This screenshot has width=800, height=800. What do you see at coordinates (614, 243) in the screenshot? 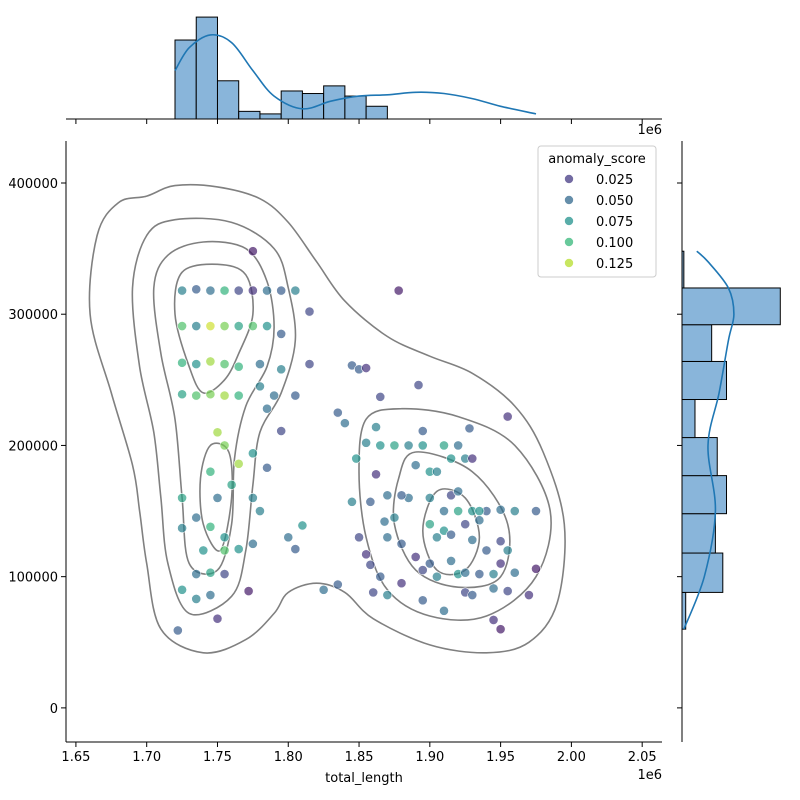
I see `legend-label: 0.100` at bounding box center [614, 243].